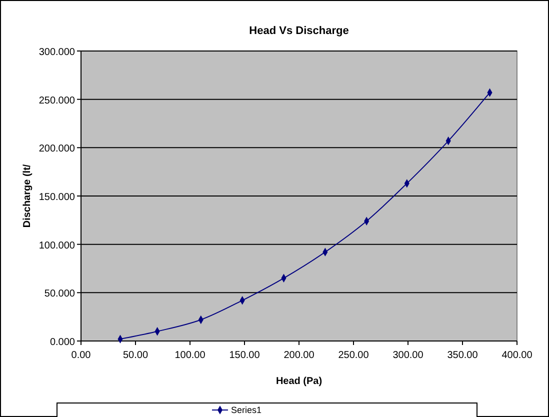 This screenshot has height=417, width=549. I want to click on x-tick-label: 300.00, so click(408, 355).